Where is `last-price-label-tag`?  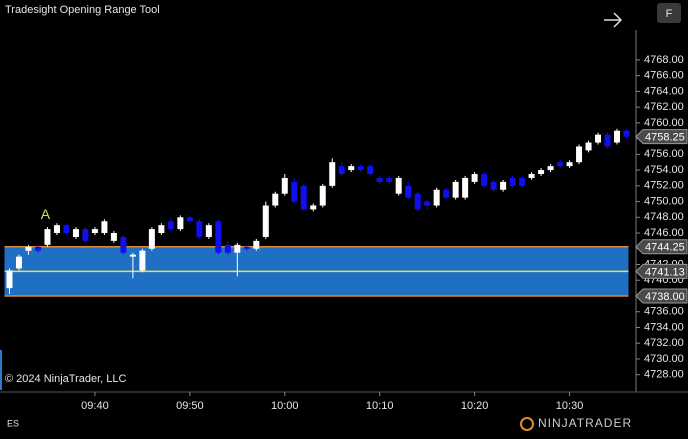
last-price-label-tag is located at coordinates (661, 137).